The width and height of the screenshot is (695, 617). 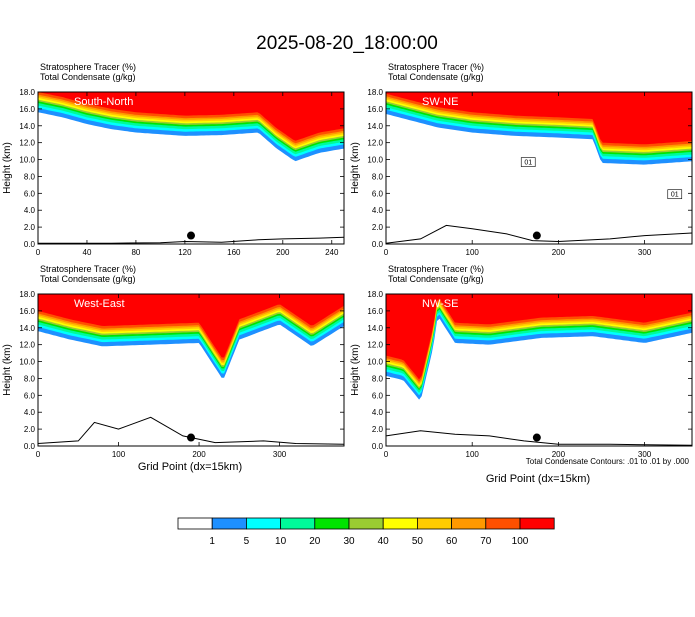 I want to click on colorbar-label: 100, so click(x=520, y=541).